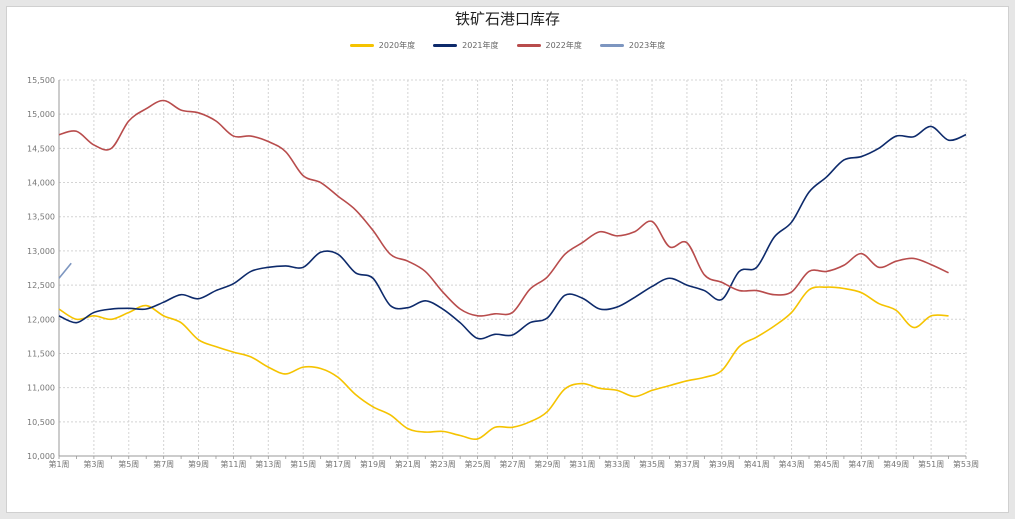 This screenshot has height=519, width=1015. What do you see at coordinates (722, 464) in the screenshot?
I see `x-tick-label: 第39周` at bounding box center [722, 464].